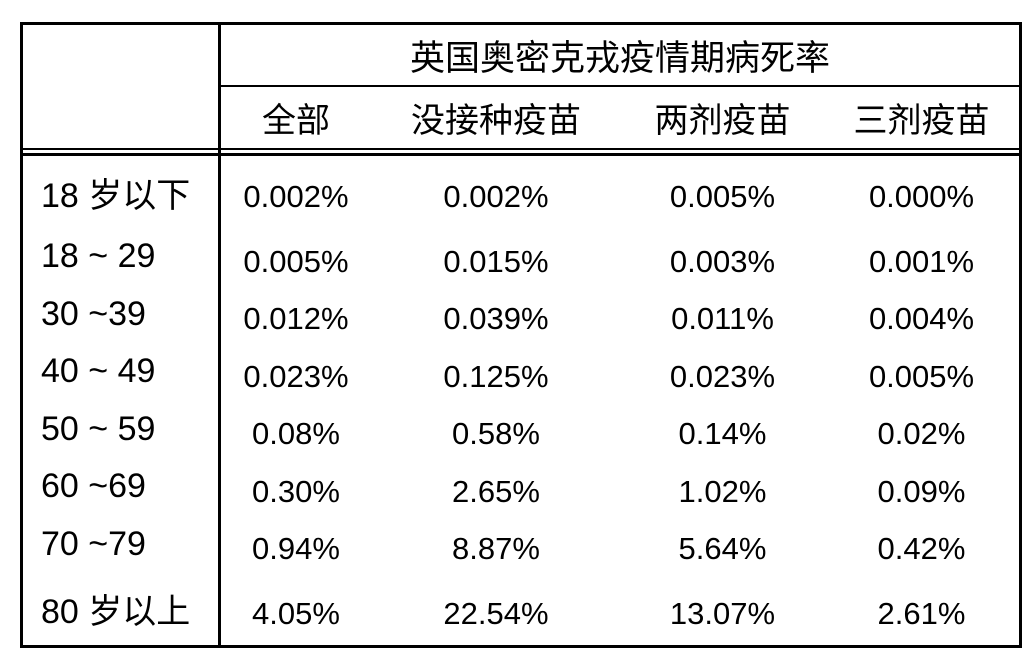  I want to click on column-header-two-doses: 两剂疫苗, so click(722, 121).